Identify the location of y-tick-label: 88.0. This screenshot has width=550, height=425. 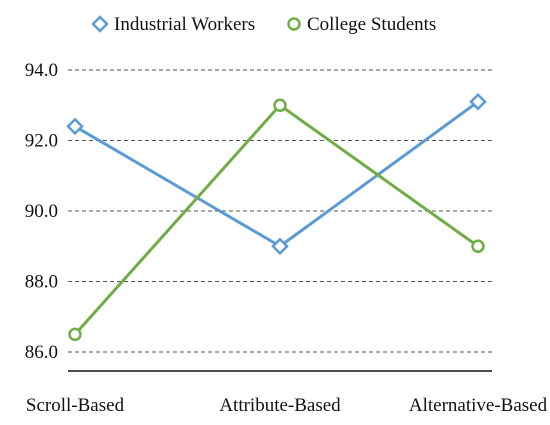
(41, 282).